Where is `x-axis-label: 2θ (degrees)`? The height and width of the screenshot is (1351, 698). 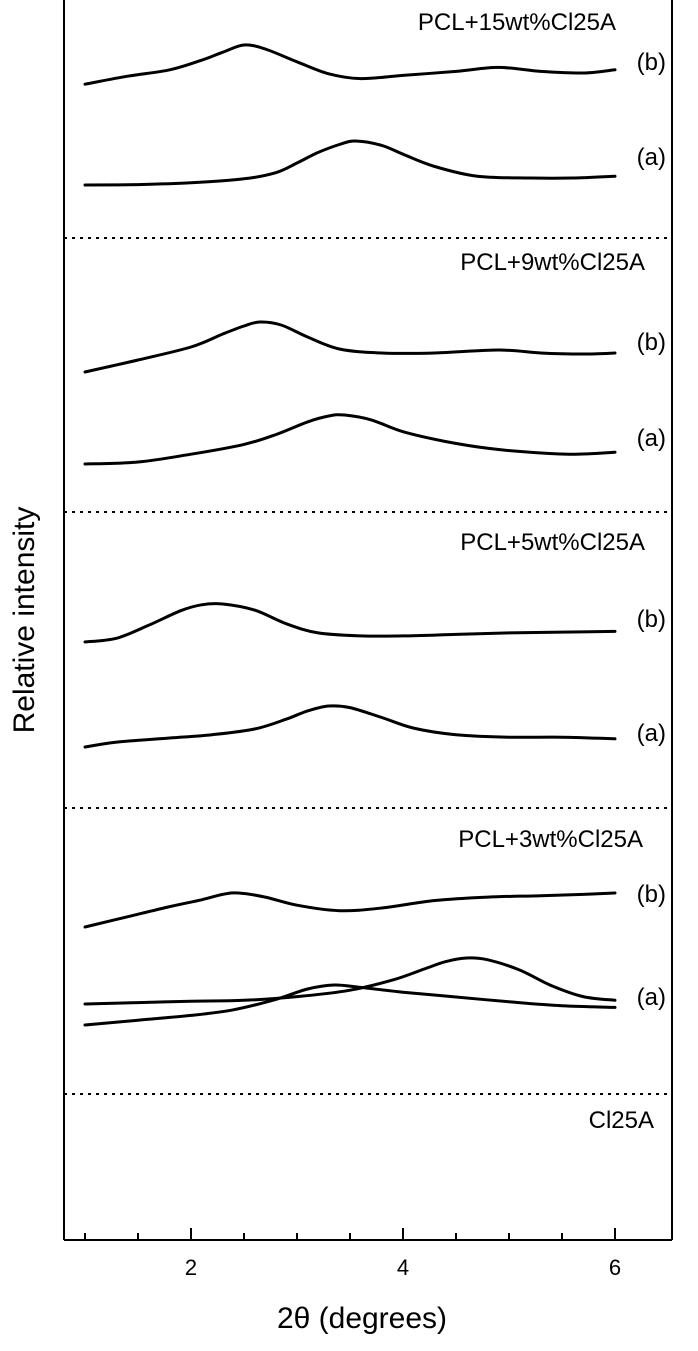 x-axis-label: 2θ (degrees) is located at coordinates (362, 1318).